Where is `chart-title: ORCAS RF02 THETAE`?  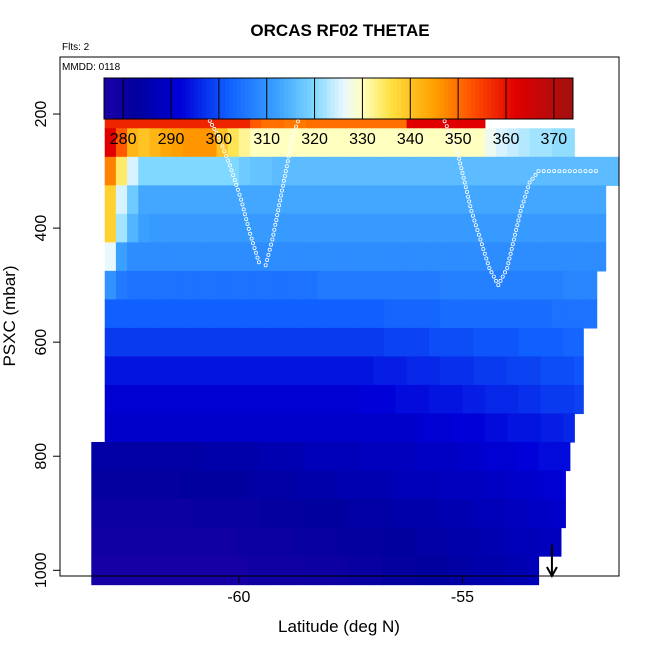
chart-title: ORCAS RF02 THETAE is located at coordinates (339, 30).